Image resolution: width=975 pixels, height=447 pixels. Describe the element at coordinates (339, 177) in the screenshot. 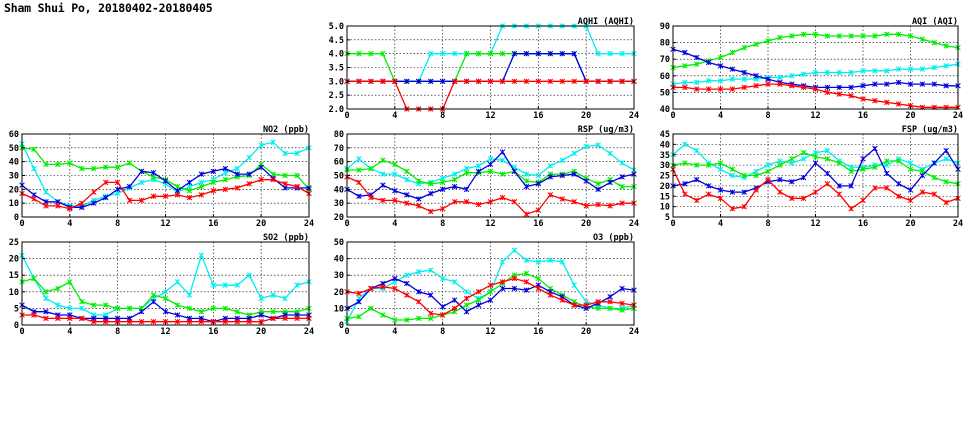

I see `y-tick-label: 50` at that location.